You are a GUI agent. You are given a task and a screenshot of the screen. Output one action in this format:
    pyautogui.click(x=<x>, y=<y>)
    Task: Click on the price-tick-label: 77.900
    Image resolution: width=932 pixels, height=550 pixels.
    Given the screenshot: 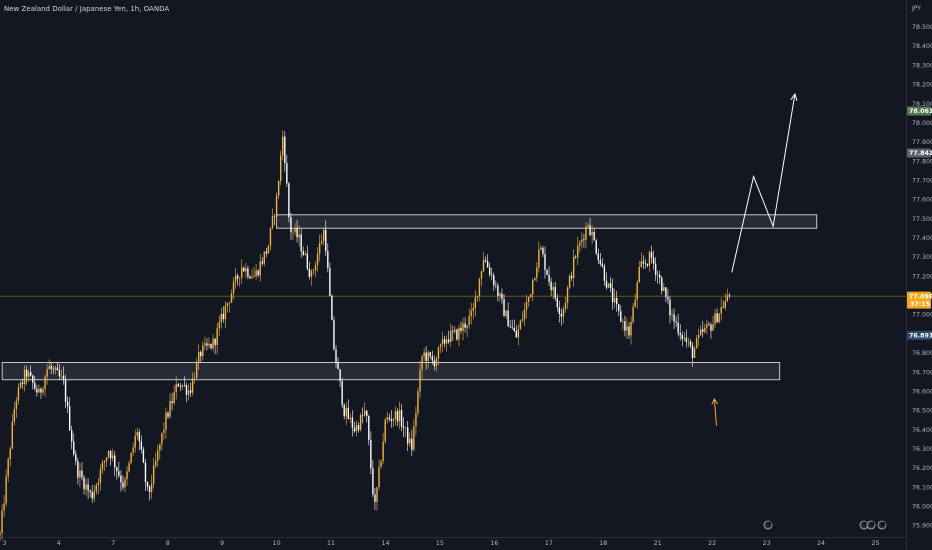 What is the action you would take?
    pyautogui.click(x=922, y=142)
    